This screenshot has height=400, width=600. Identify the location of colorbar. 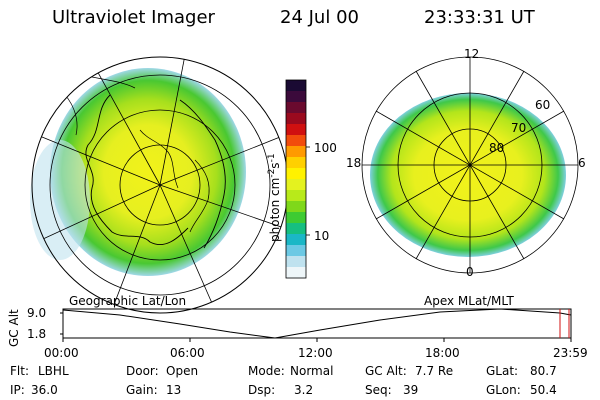
(296, 179).